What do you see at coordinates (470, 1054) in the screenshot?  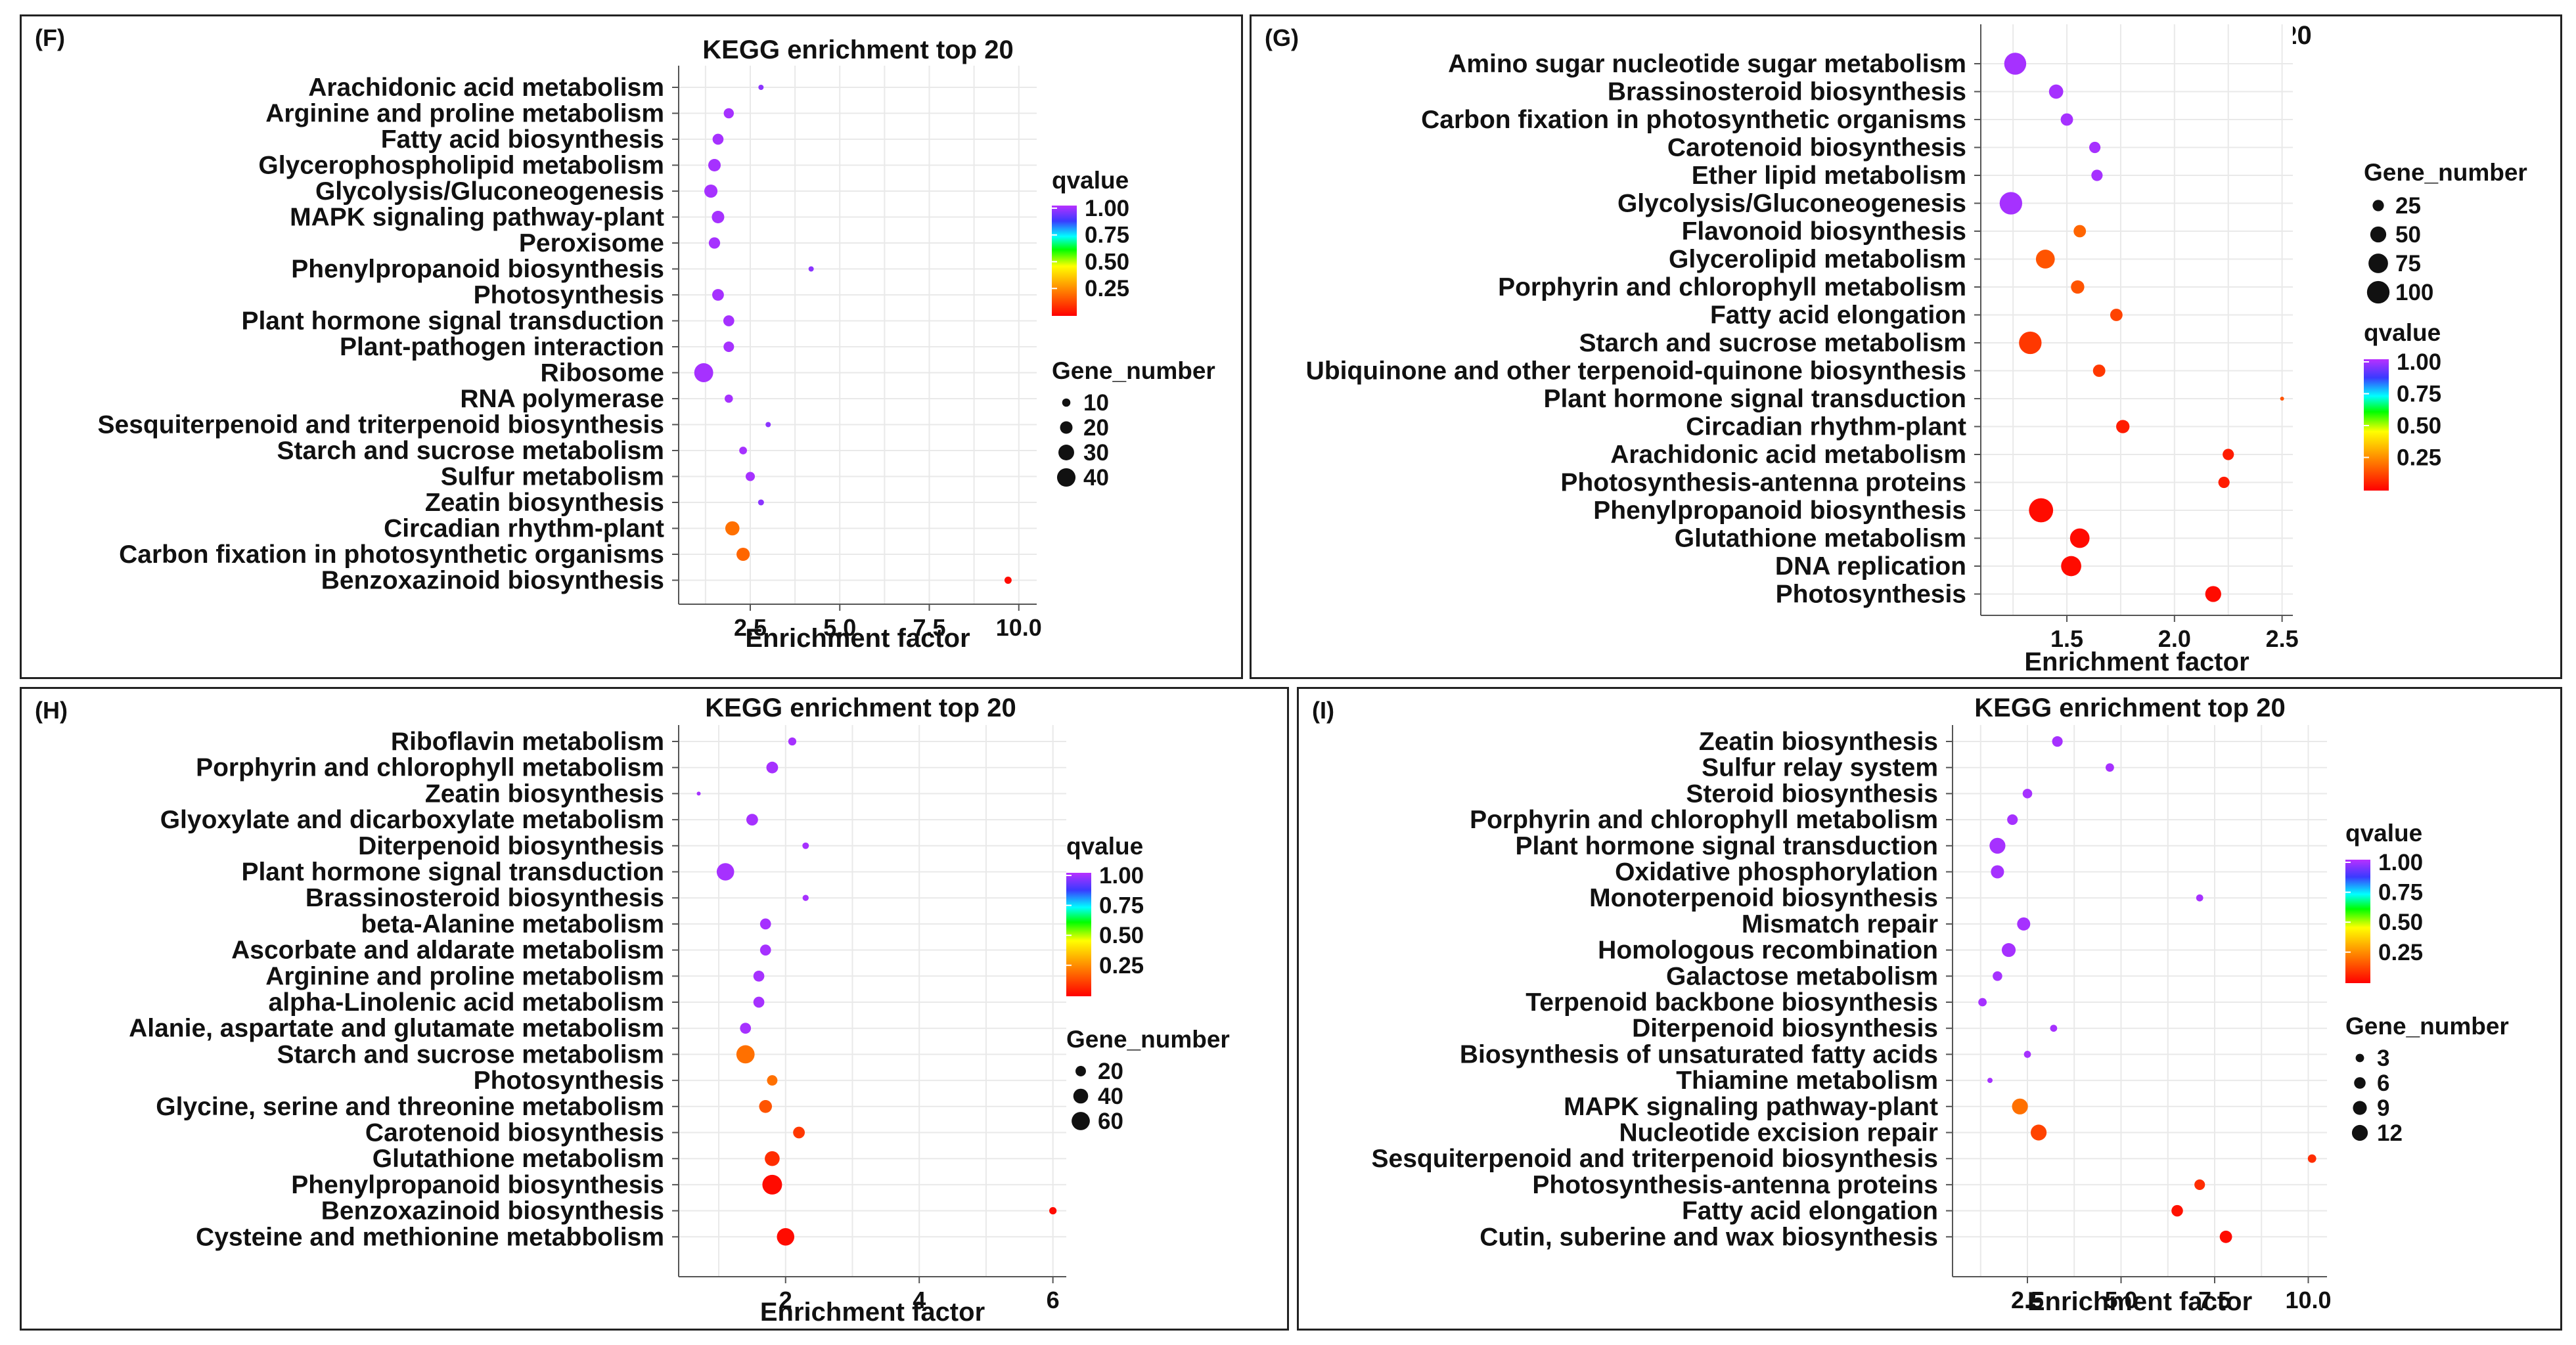 I see `pathway-label: Starch and sucrose metabolism` at bounding box center [470, 1054].